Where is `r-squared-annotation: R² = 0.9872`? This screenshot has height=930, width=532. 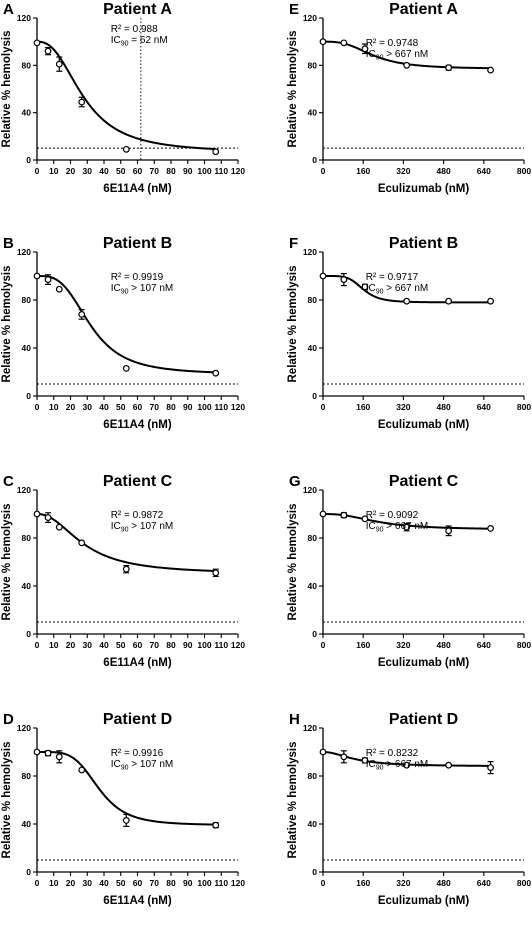 r-squared-annotation: R² = 0.9872 is located at coordinates (137, 515).